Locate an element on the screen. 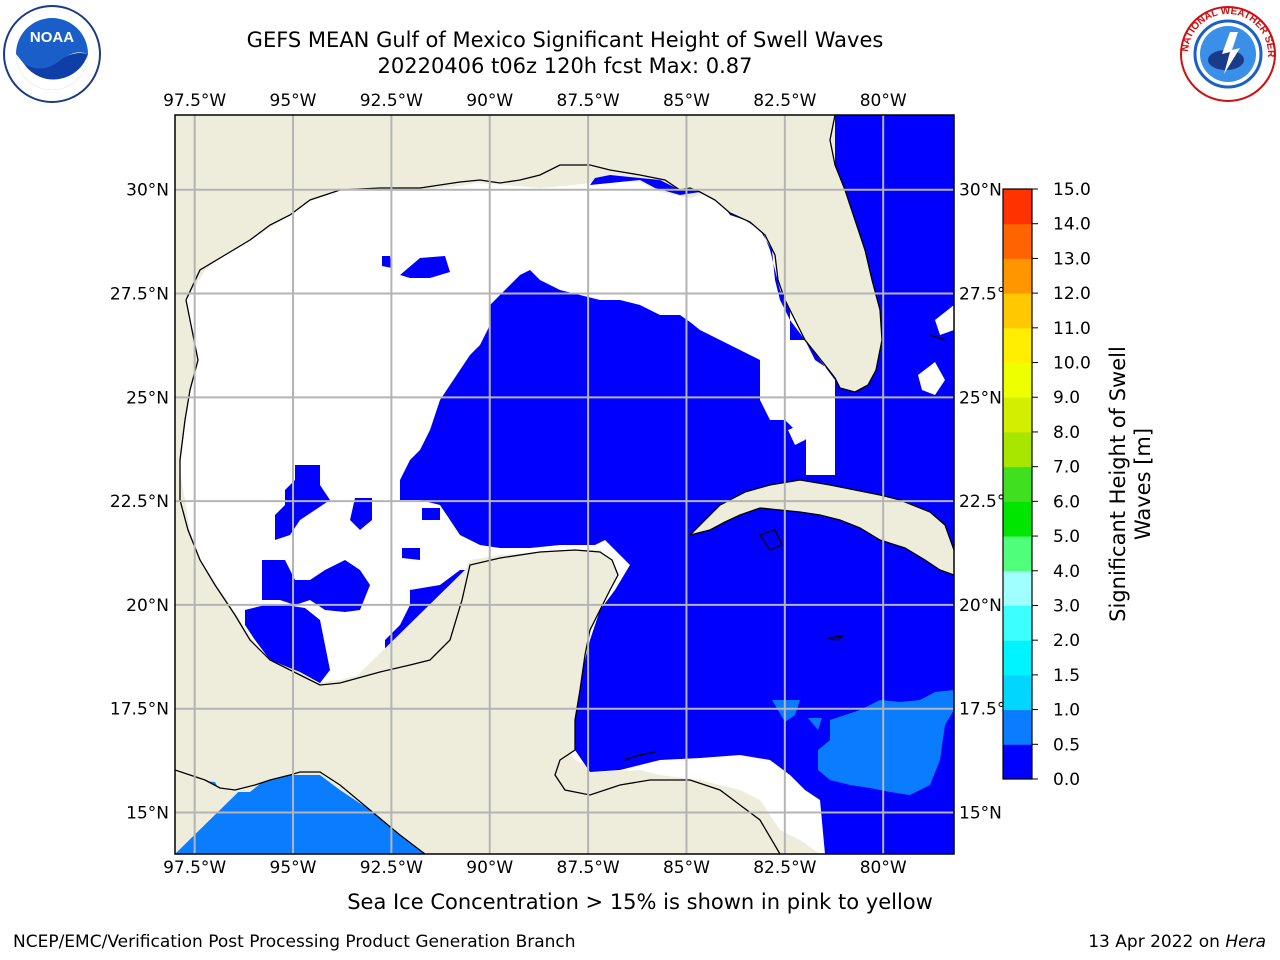  nodata-gap-atlantic is located at coordinates (931, 378).